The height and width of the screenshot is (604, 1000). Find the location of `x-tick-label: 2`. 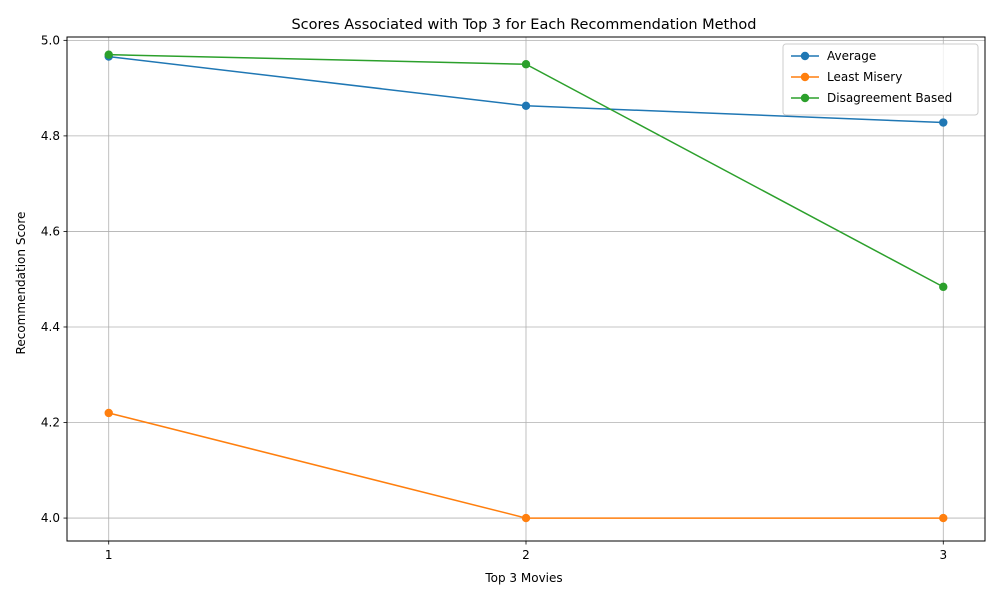

x-tick-label: 2 is located at coordinates (526, 555).